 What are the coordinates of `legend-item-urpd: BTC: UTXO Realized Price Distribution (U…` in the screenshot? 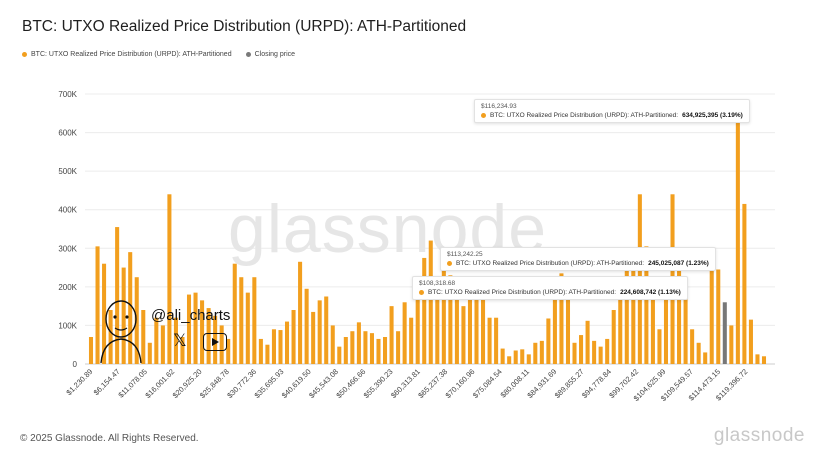 It's located at (127, 54).